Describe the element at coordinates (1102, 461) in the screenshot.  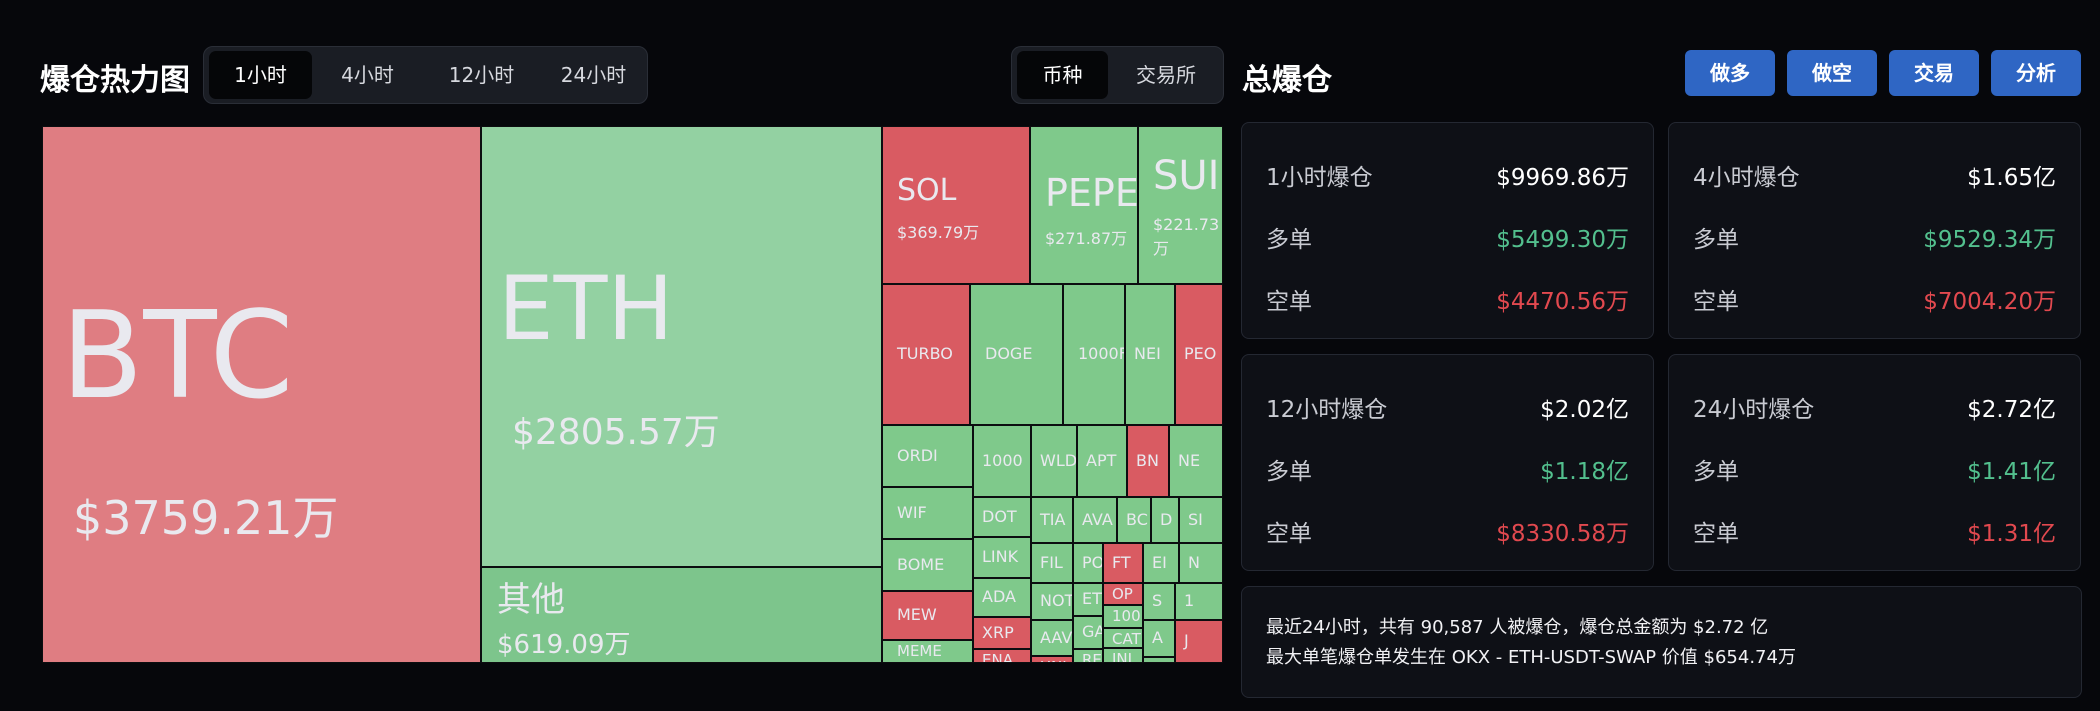
I see `tile-apt: APT` at that location.